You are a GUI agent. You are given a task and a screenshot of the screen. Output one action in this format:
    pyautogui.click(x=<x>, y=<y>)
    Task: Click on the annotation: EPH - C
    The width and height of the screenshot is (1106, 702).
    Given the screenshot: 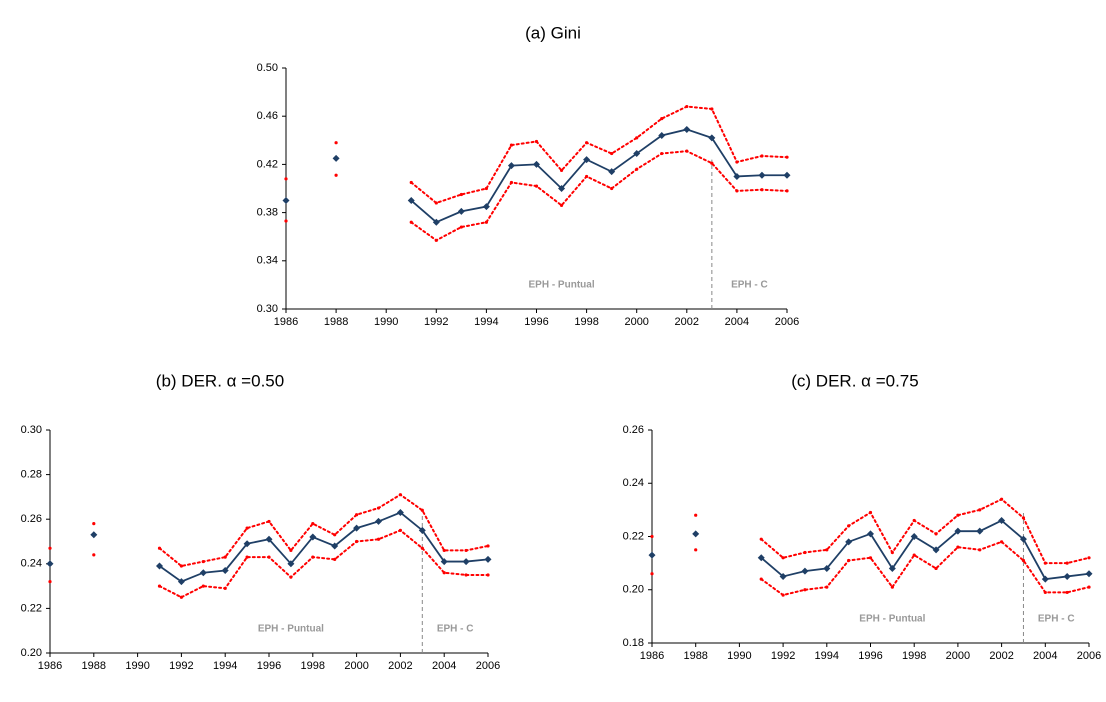 What is the action you would take?
    pyautogui.click(x=749, y=285)
    